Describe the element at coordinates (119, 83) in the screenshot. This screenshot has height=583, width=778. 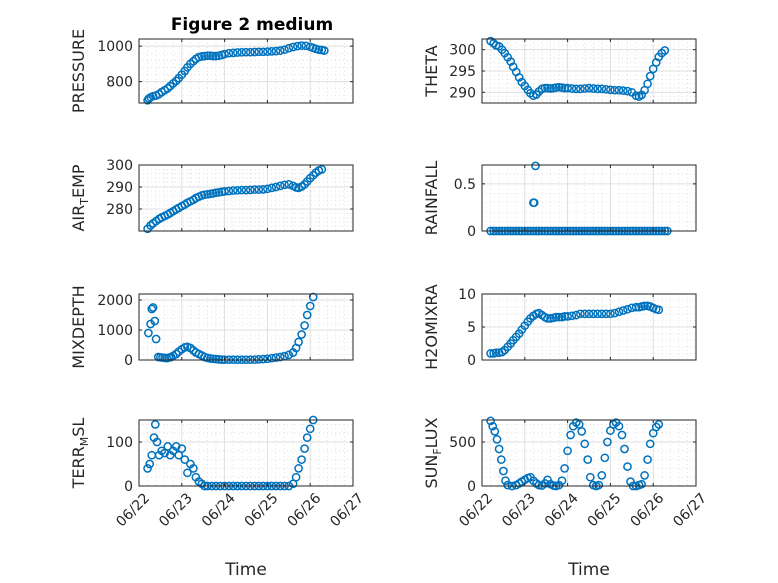
I see `y-tick-label: 800` at that location.